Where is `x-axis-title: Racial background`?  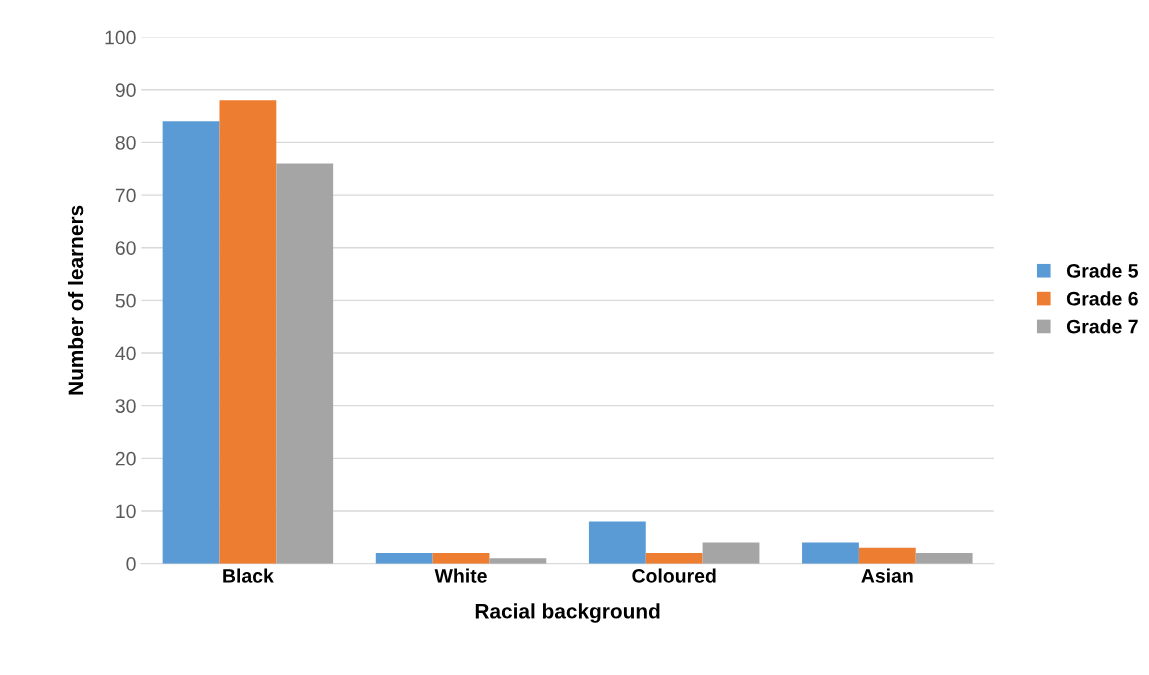 x-axis-title: Racial background is located at coordinates (567, 613).